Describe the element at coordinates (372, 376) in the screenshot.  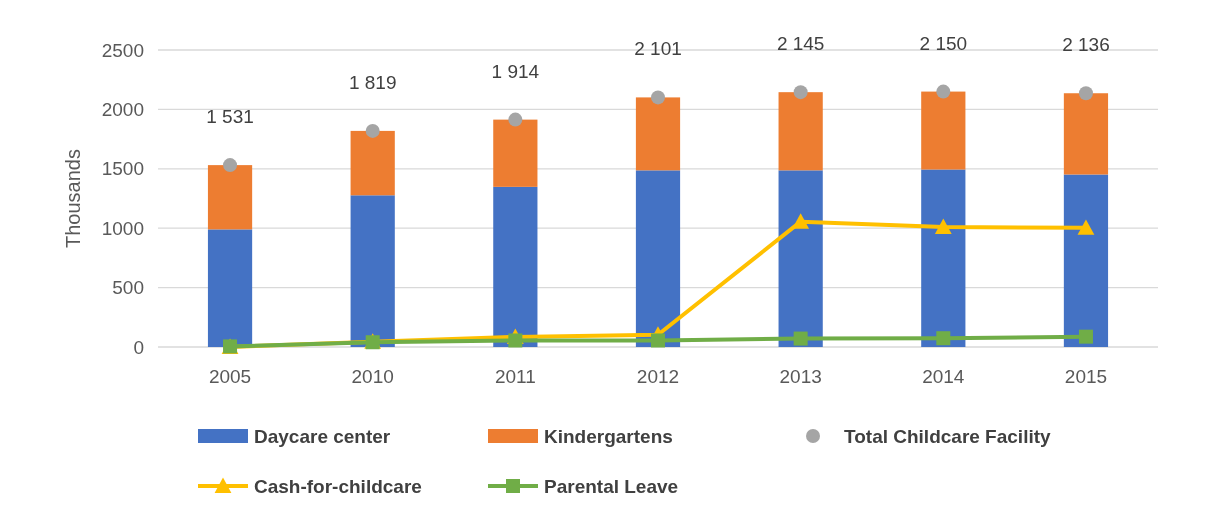
I see `x-tick-label: 2010` at that location.